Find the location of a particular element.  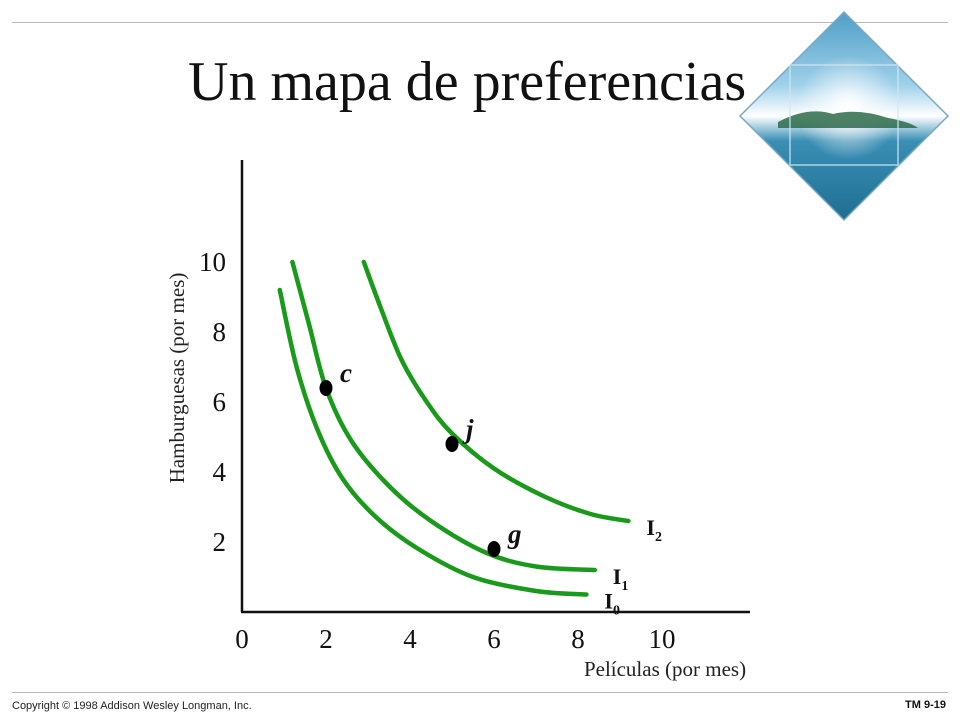

ocean-island-diamond-icon is located at coordinates (844, 116).